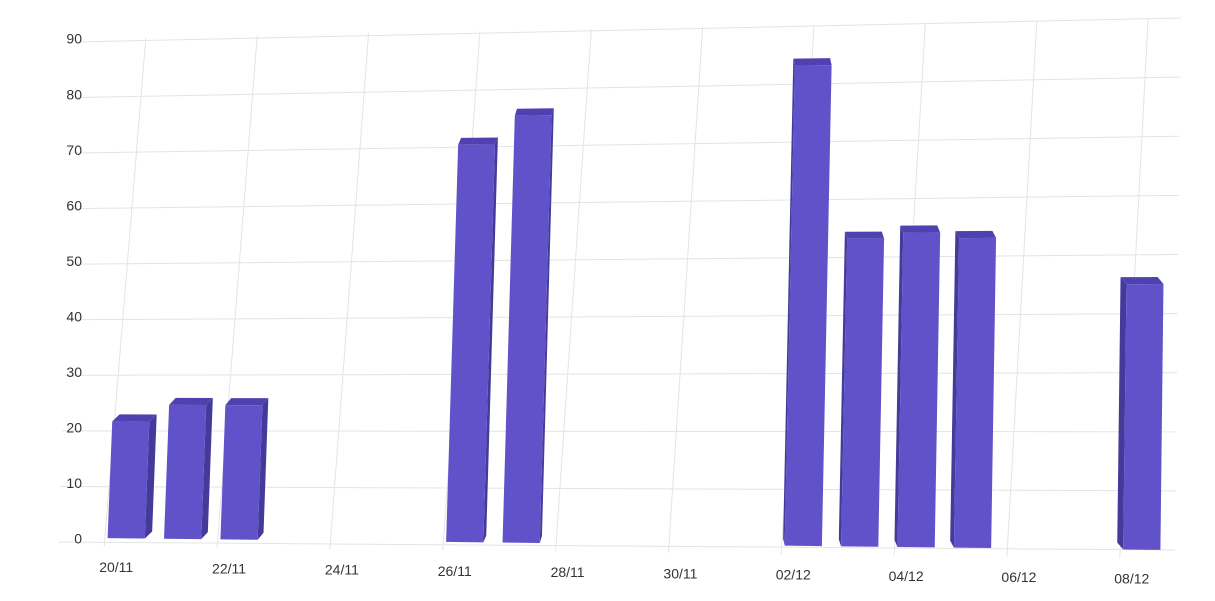 The image size is (1215, 601). I want to click on x-tick-label: 30/11, so click(680, 573).